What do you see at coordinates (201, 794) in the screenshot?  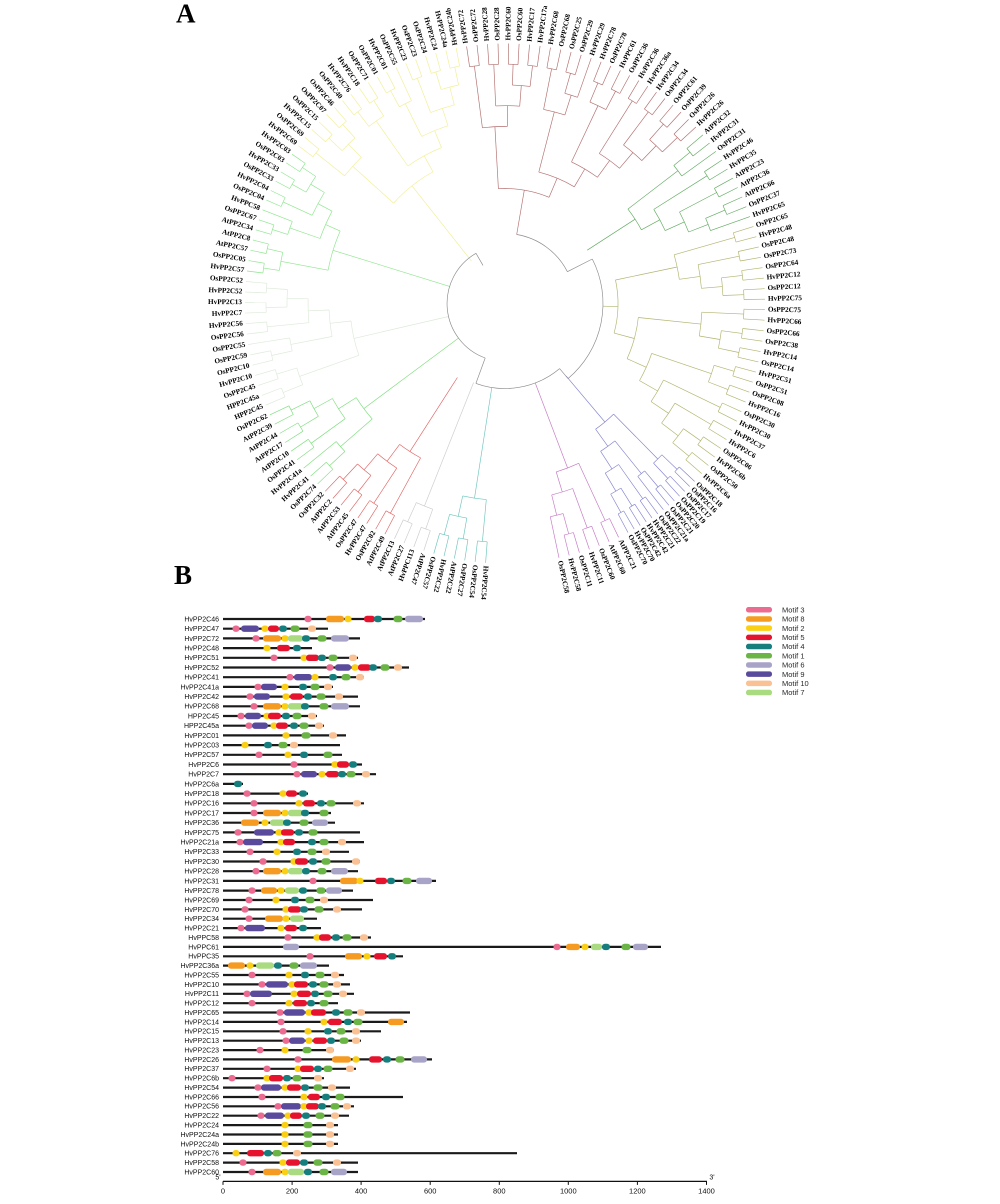 I see `svg-text: HvPP2C18` at bounding box center [201, 794].